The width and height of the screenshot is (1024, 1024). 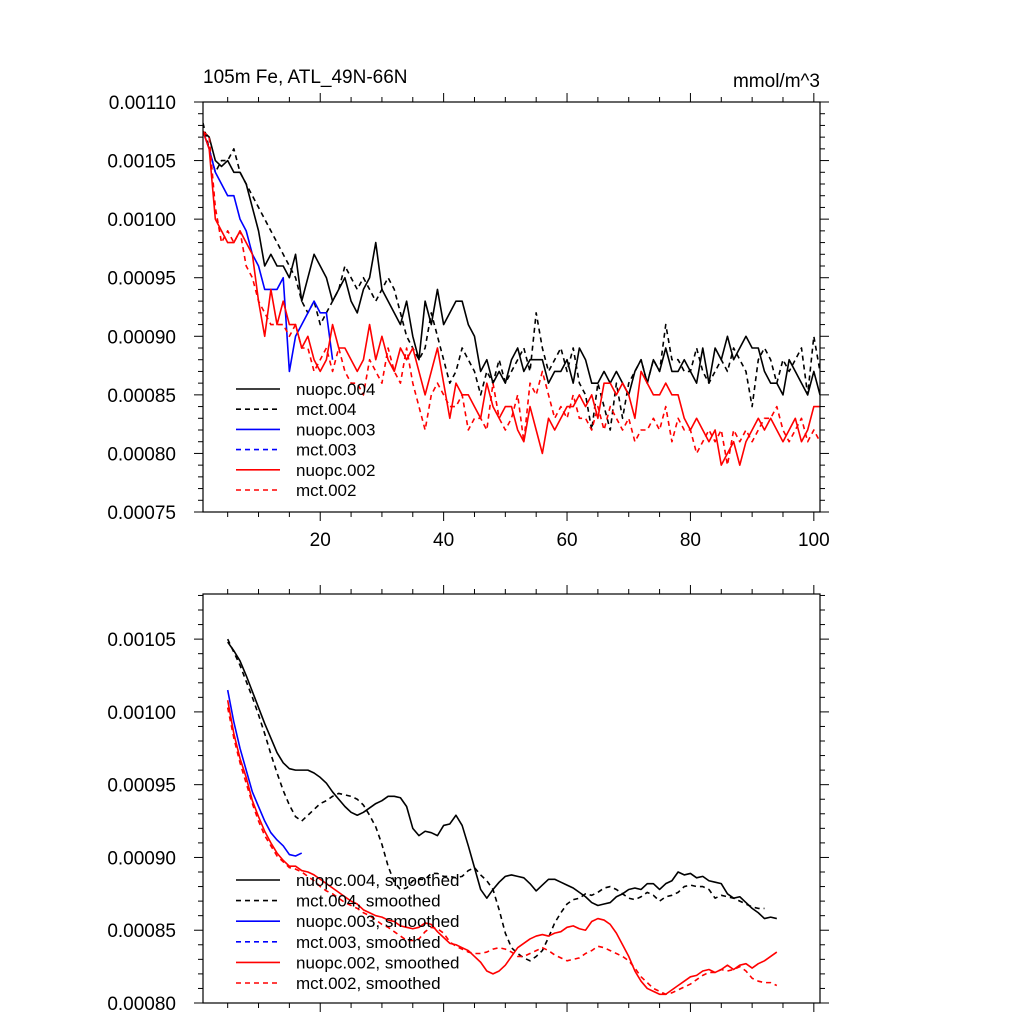 What do you see at coordinates (141, 513) in the screenshot?
I see `top-y-tick-label: 0.00075` at bounding box center [141, 513].